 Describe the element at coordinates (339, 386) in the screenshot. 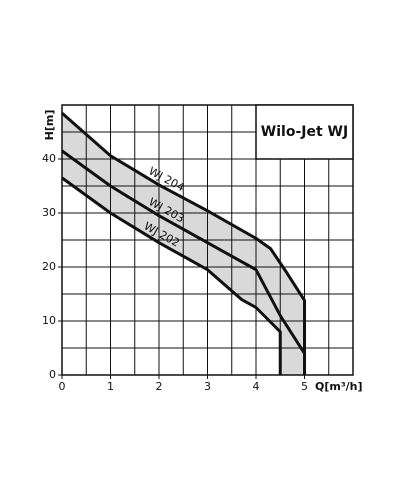

I see `x-axis-label: Q[m³/h]` at that location.